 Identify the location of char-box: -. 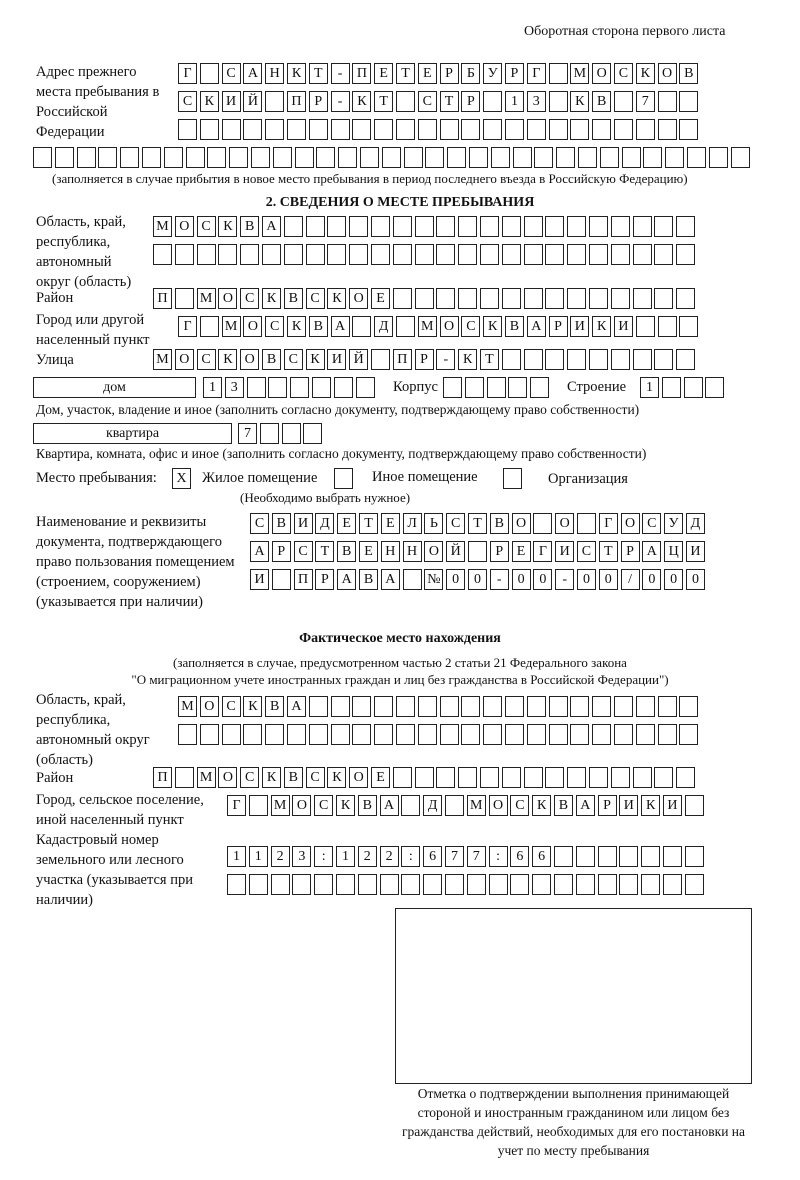
(340, 73).